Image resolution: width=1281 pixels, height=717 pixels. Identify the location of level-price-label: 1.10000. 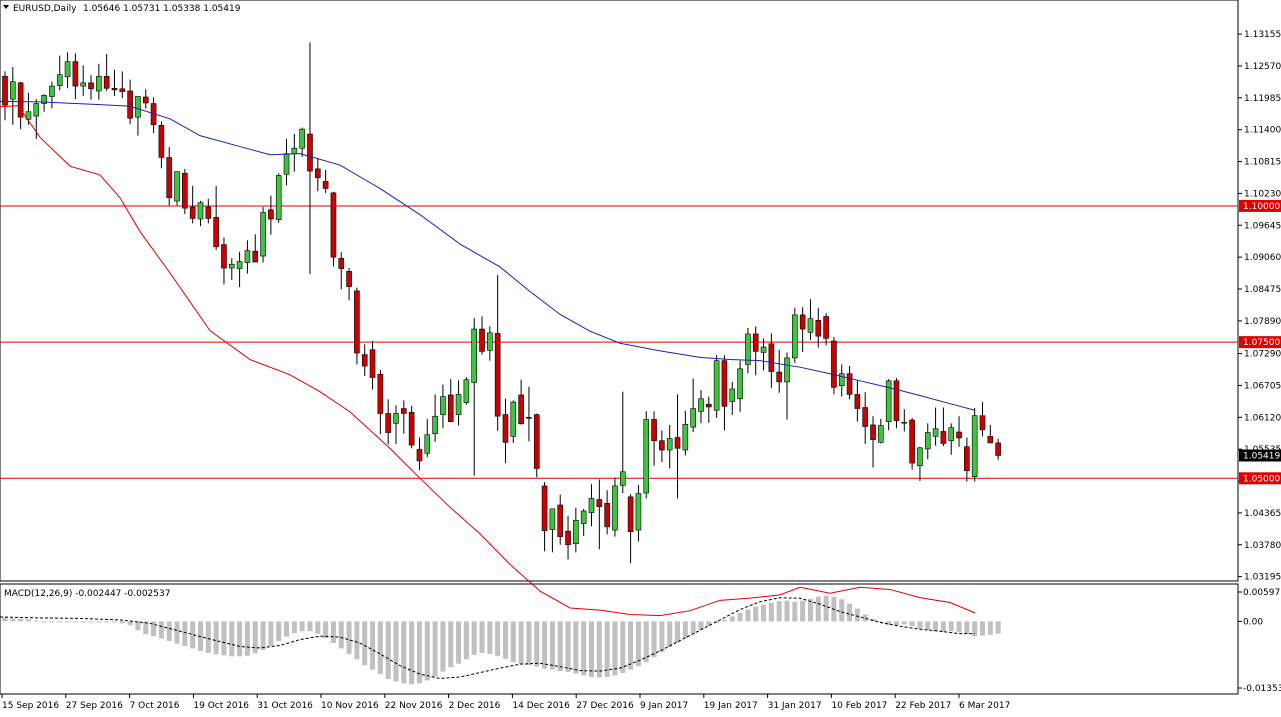
(1261, 207).